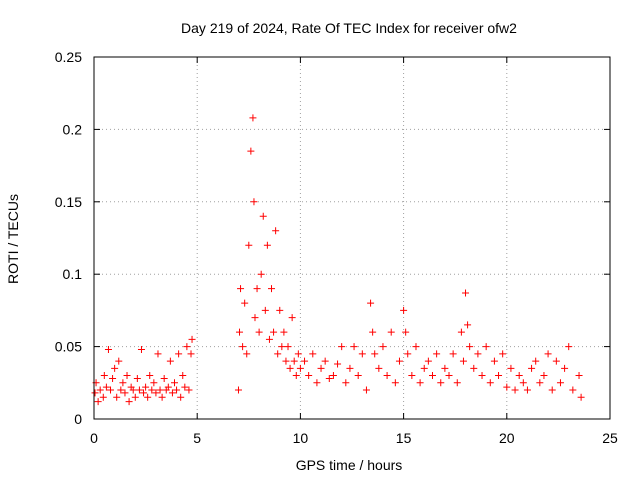  What do you see at coordinates (404, 438) in the screenshot?
I see `x-tick-label-3: 15` at bounding box center [404, 438].